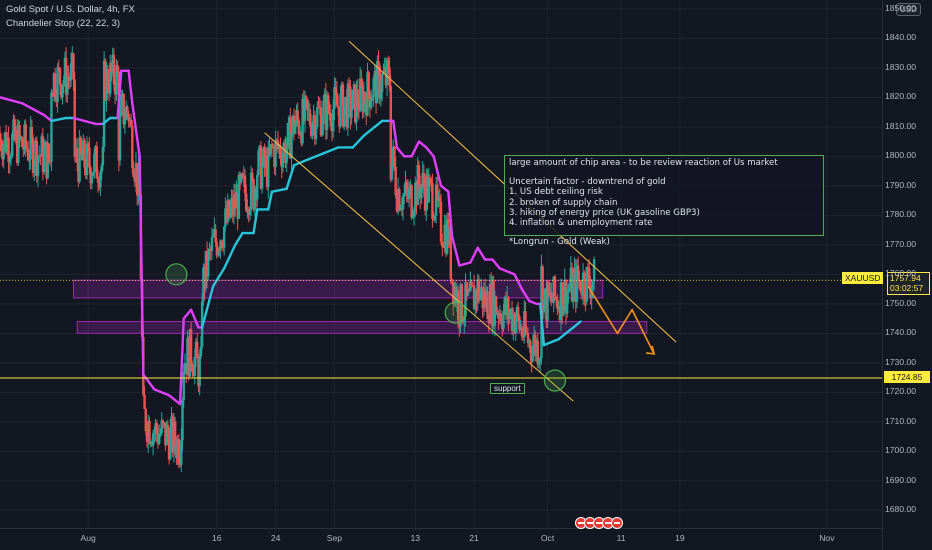  I want to click on price-tick-label: 1820.00, so click(901, 96).